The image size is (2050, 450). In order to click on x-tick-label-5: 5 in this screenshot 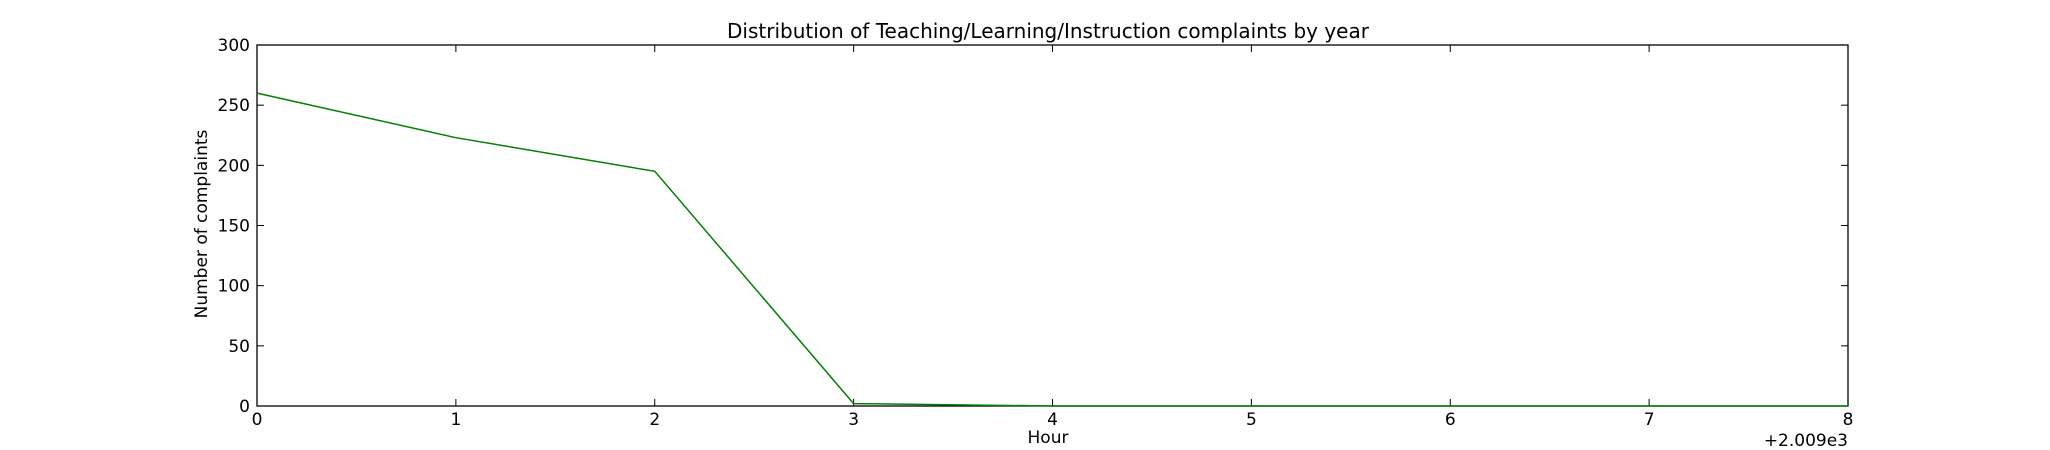, I will do `click(1251, 420)`.